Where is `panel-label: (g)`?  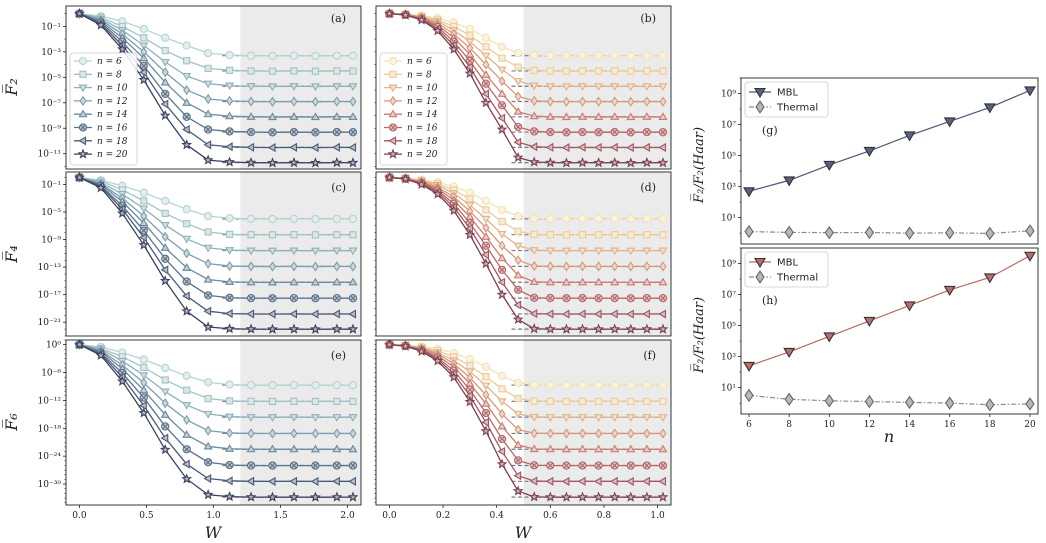 panel-label: (g) is located at coordinates (770, 130).